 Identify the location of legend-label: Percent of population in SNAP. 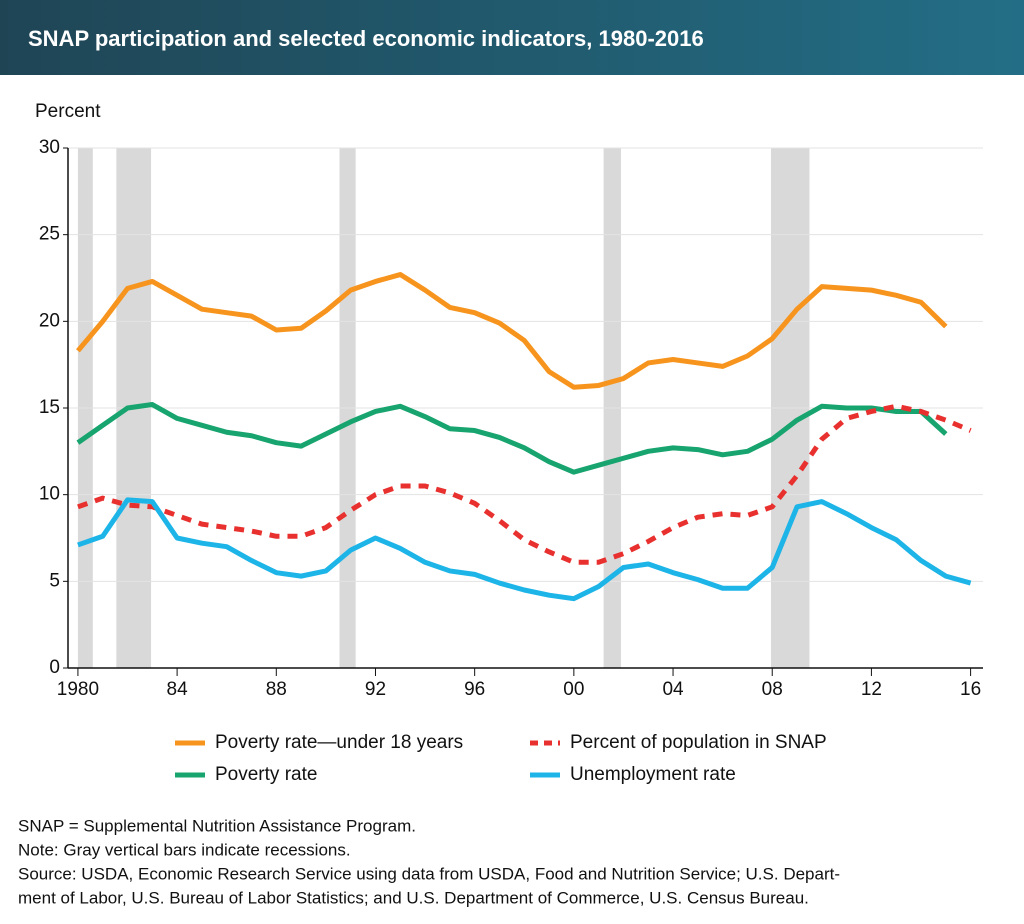
(698, 742).